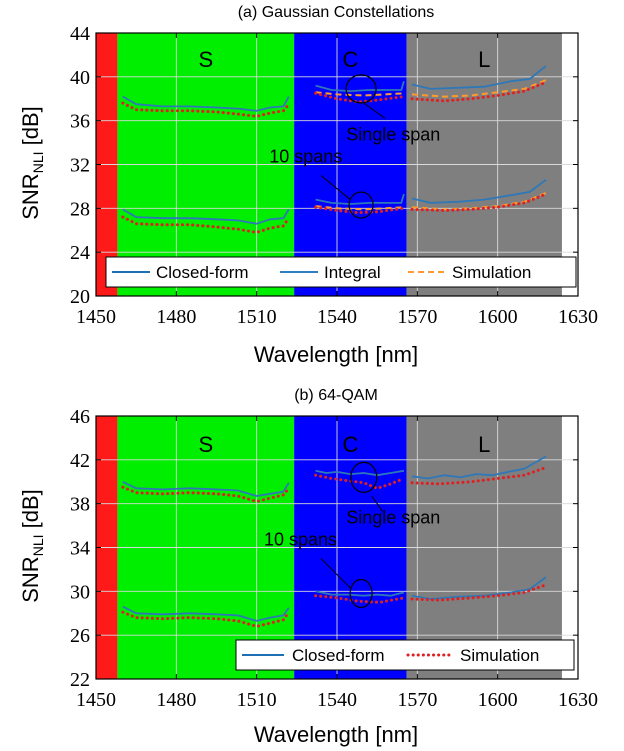 The height and width of the screenshot is (751, 624). Describe the element at coordinates (80, 209) in the screenshot. I see `y-tick-label: 28` at that location.